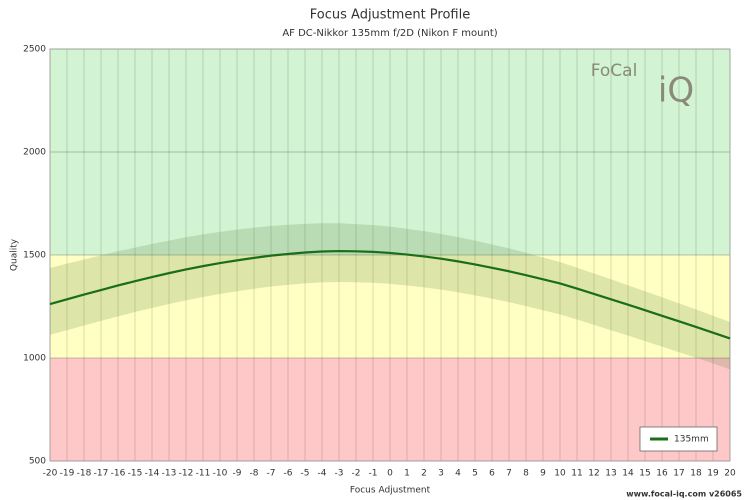 Image resolution: width=750 pixels, height=500 pixels. I want to click on x-tick-label: 8, so click(526, 474).